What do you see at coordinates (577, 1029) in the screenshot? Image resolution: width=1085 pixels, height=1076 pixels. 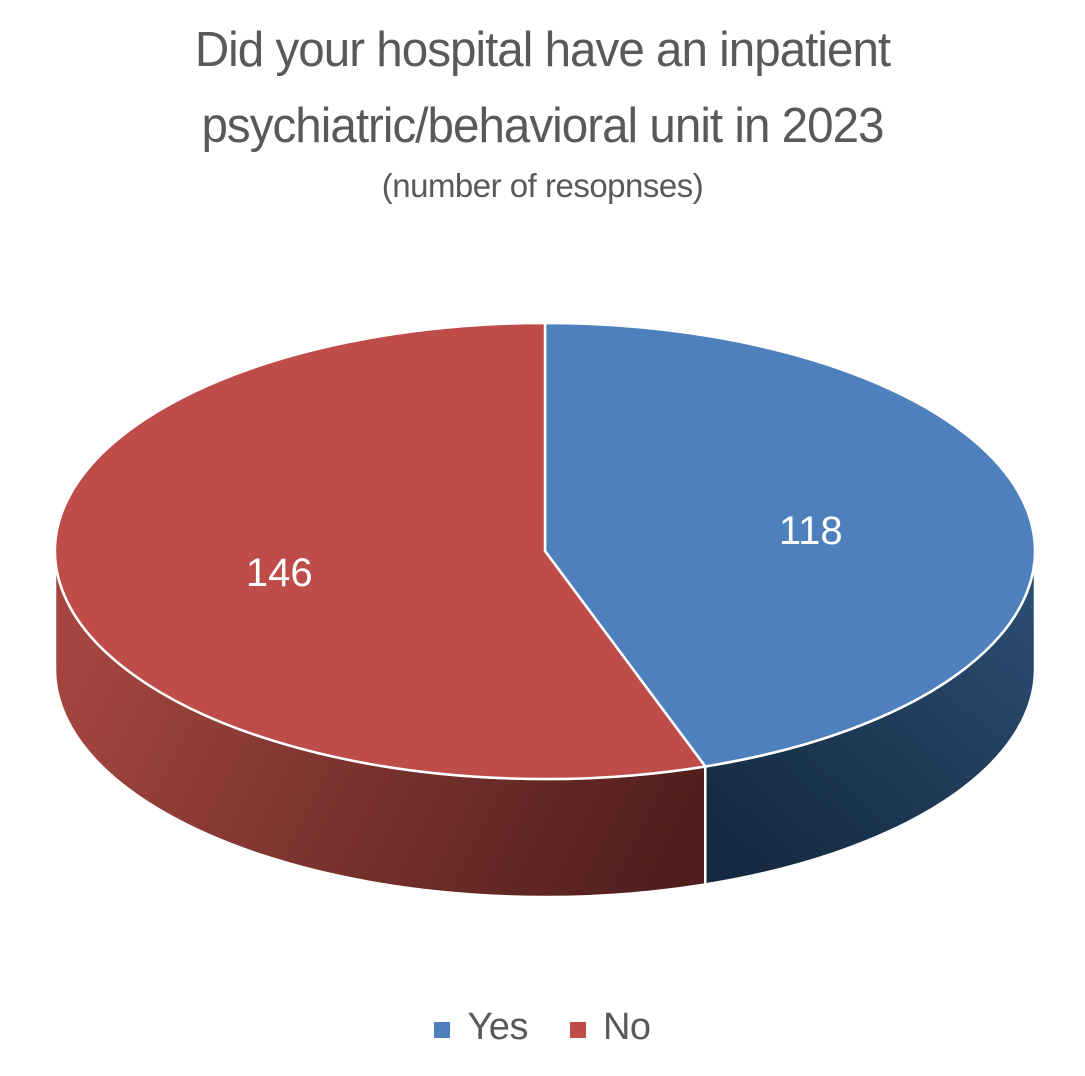 I see `legend-swatch-no-icon` at bounding box center [577, 1029].